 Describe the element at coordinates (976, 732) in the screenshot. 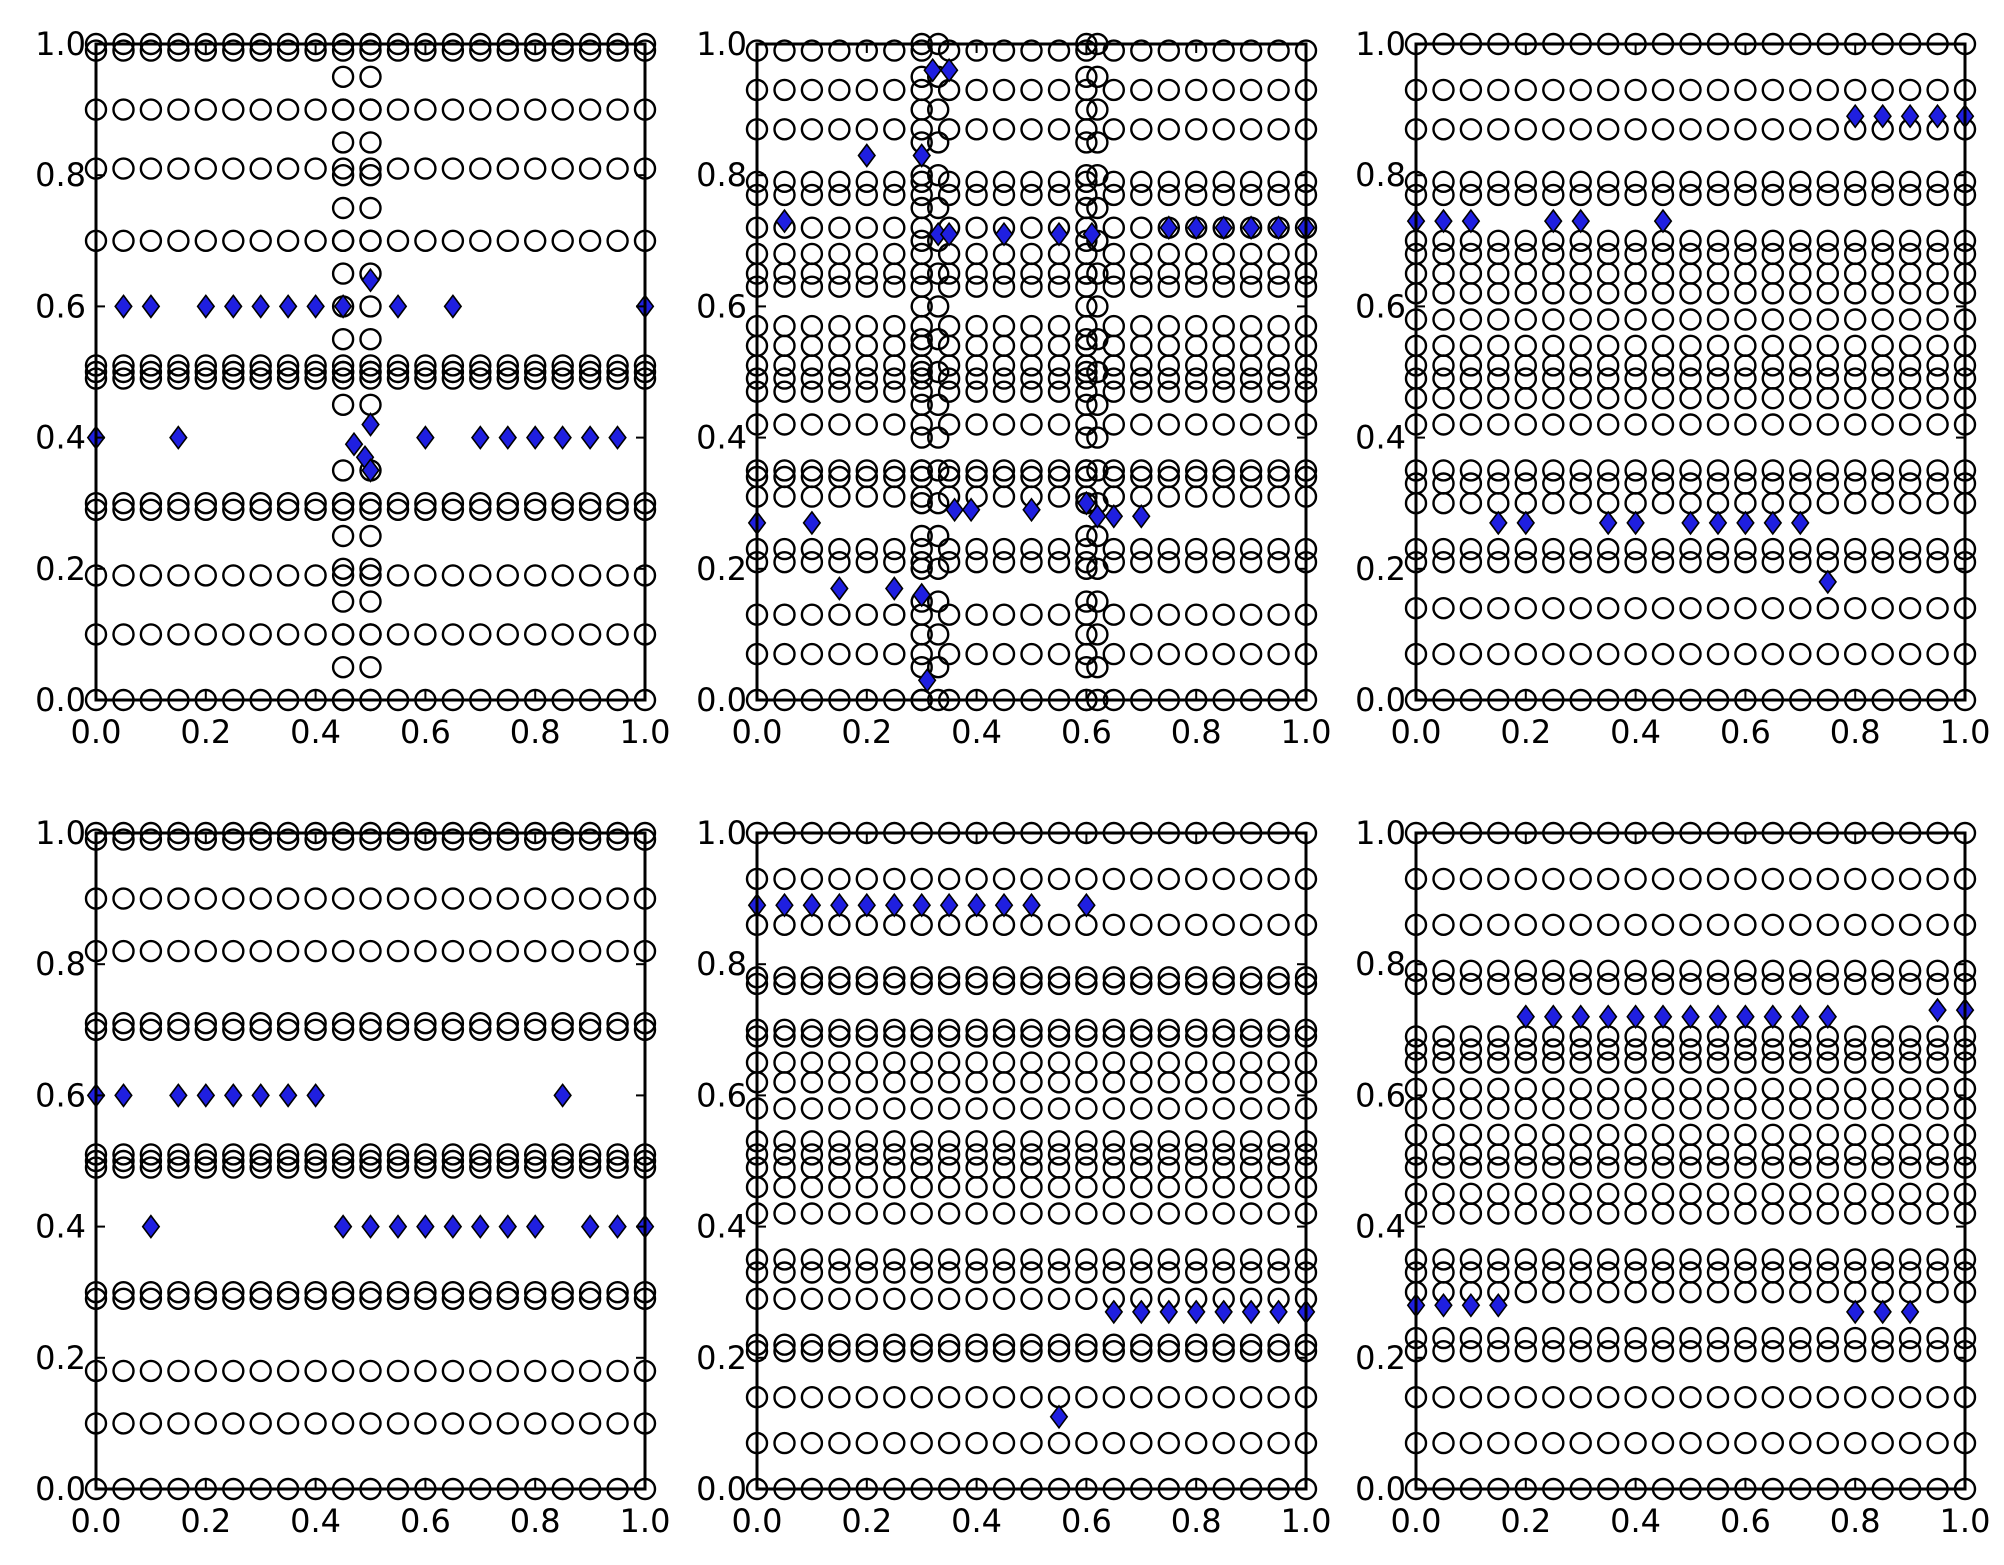

I see `x-tick-label: 0.4` at that location.